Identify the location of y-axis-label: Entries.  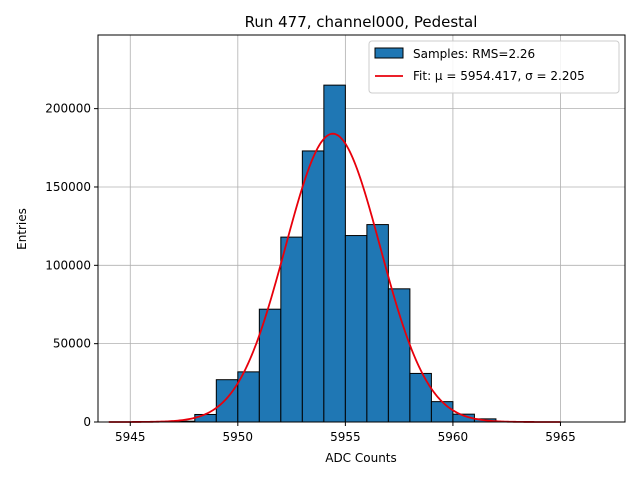
(22, 229).